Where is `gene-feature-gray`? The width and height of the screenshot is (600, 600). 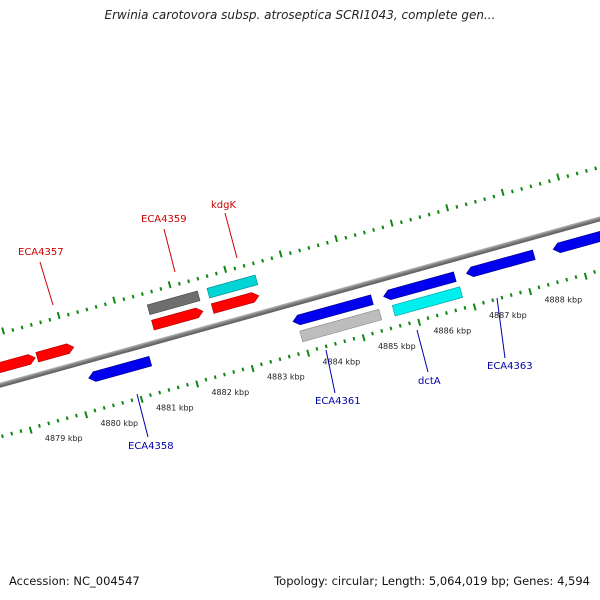 gene-feature-gray is located at coordinates (173, 302).